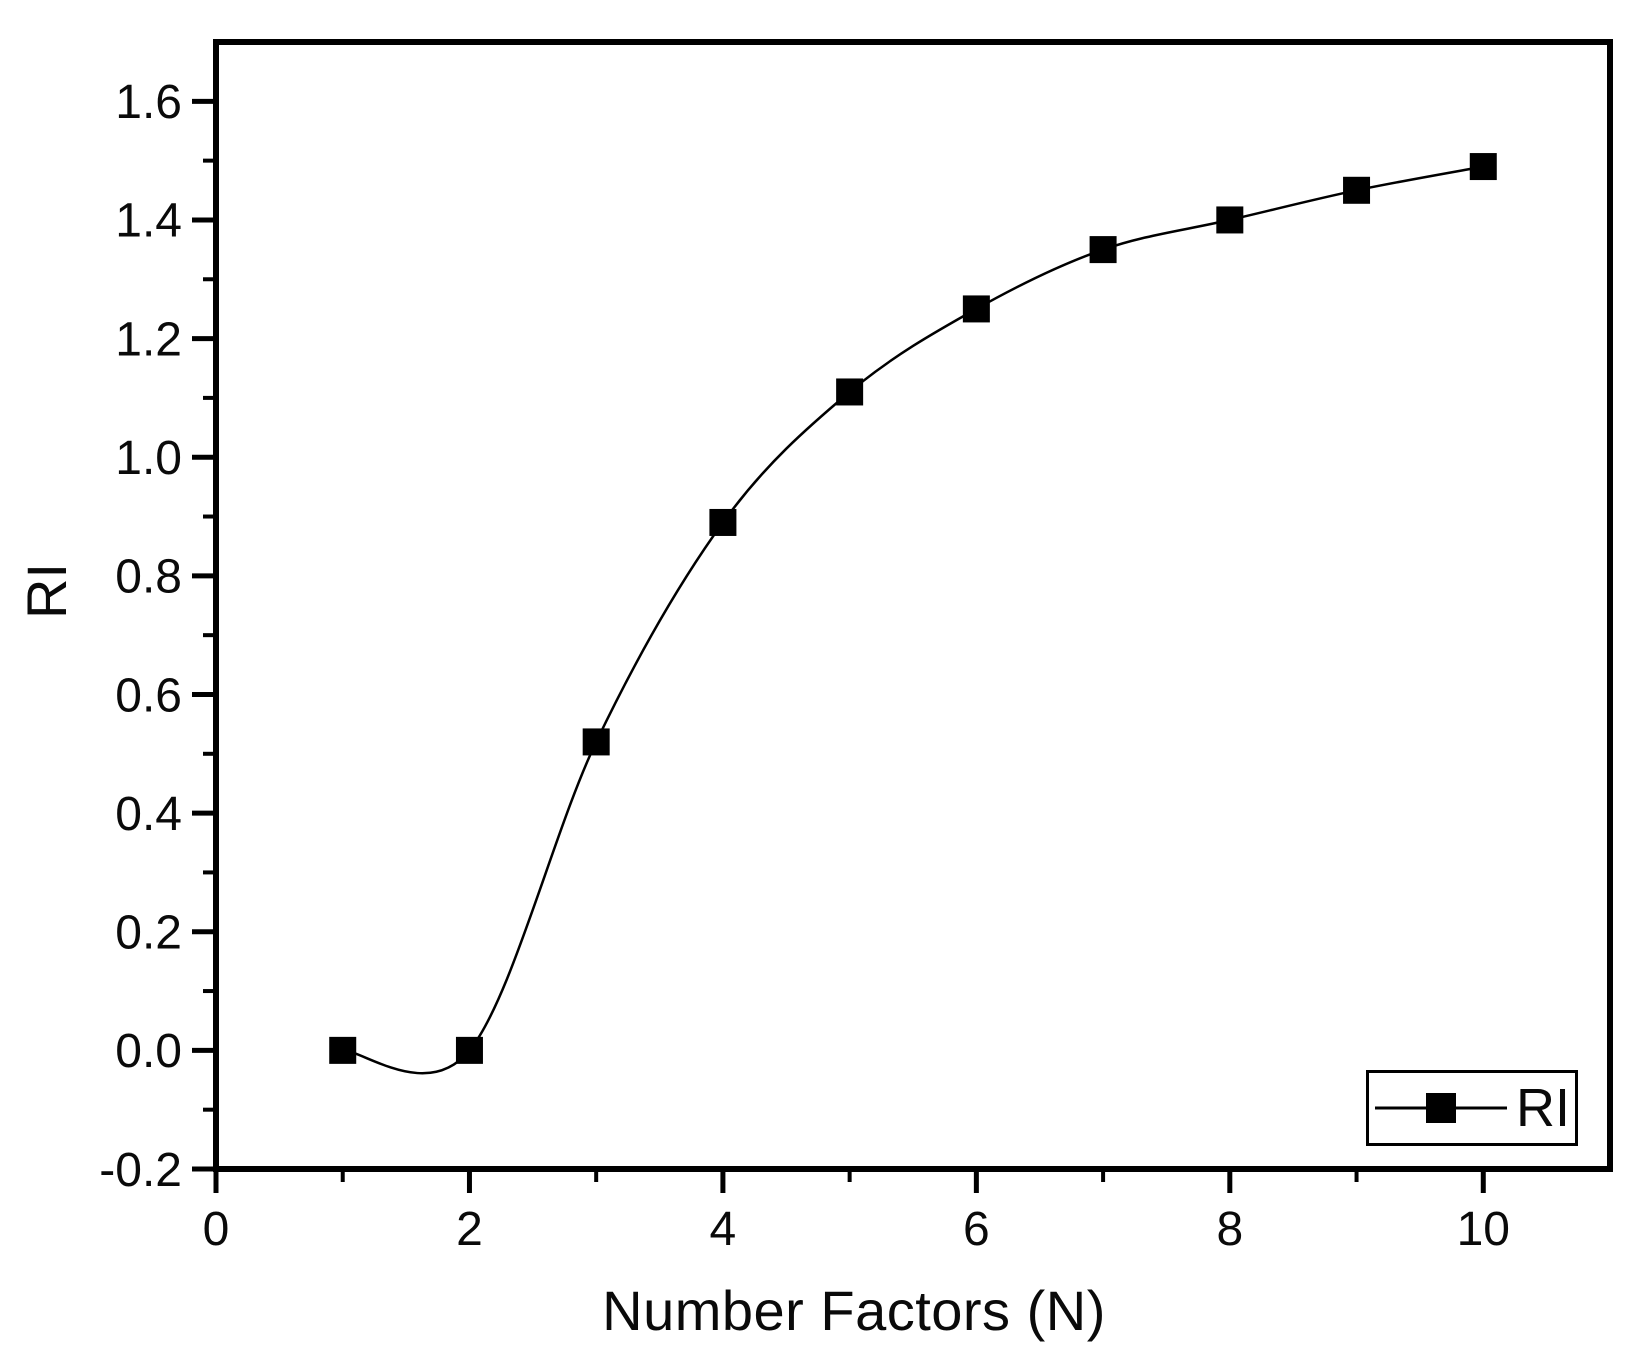  Describe the element at coordinates (148, 339) in the screenshot. I see `y-tick-label: 1.2` at that location.